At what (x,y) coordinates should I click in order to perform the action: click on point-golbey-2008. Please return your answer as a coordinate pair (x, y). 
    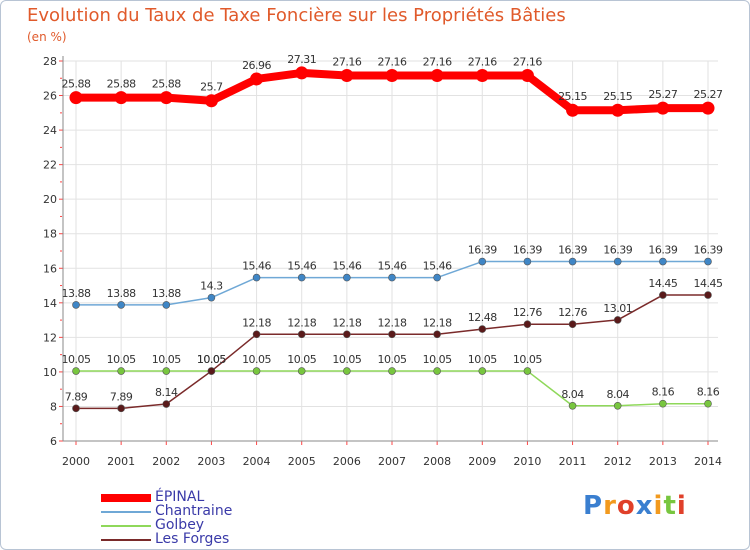
    Looking at the image, I should click on (437, 371).